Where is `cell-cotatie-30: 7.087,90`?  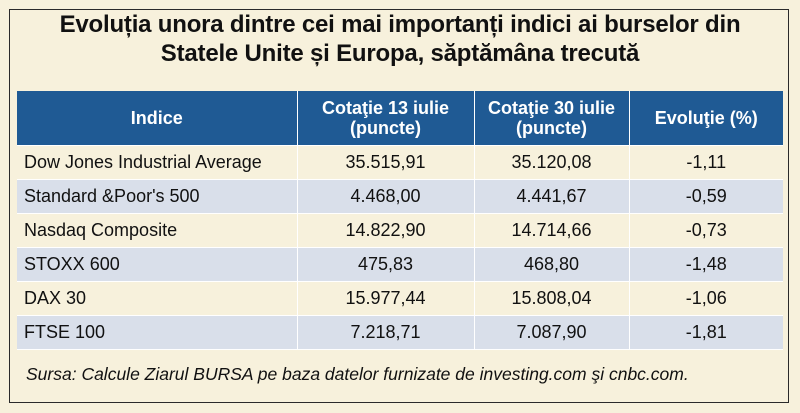 cell-cotatie-30: 7.087,90 is located at coordinates (551, 332).